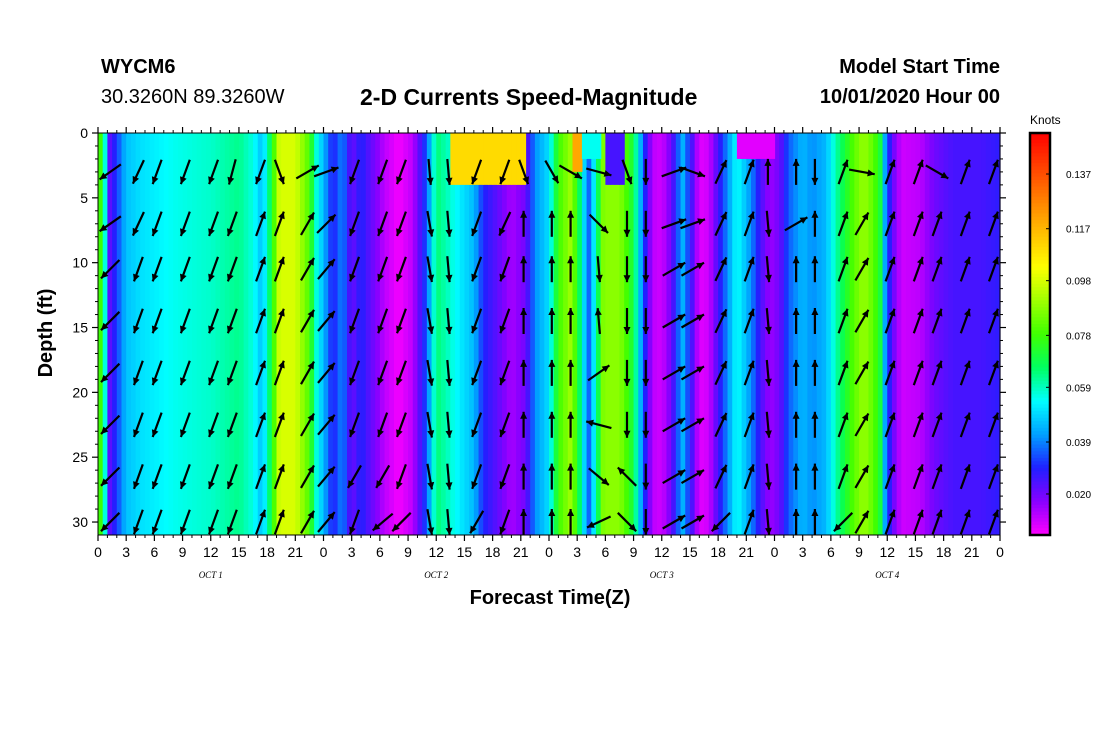 This screenshot has height=750, width=1100. I want to click on day-label: OCT 2, so click(436, 575).